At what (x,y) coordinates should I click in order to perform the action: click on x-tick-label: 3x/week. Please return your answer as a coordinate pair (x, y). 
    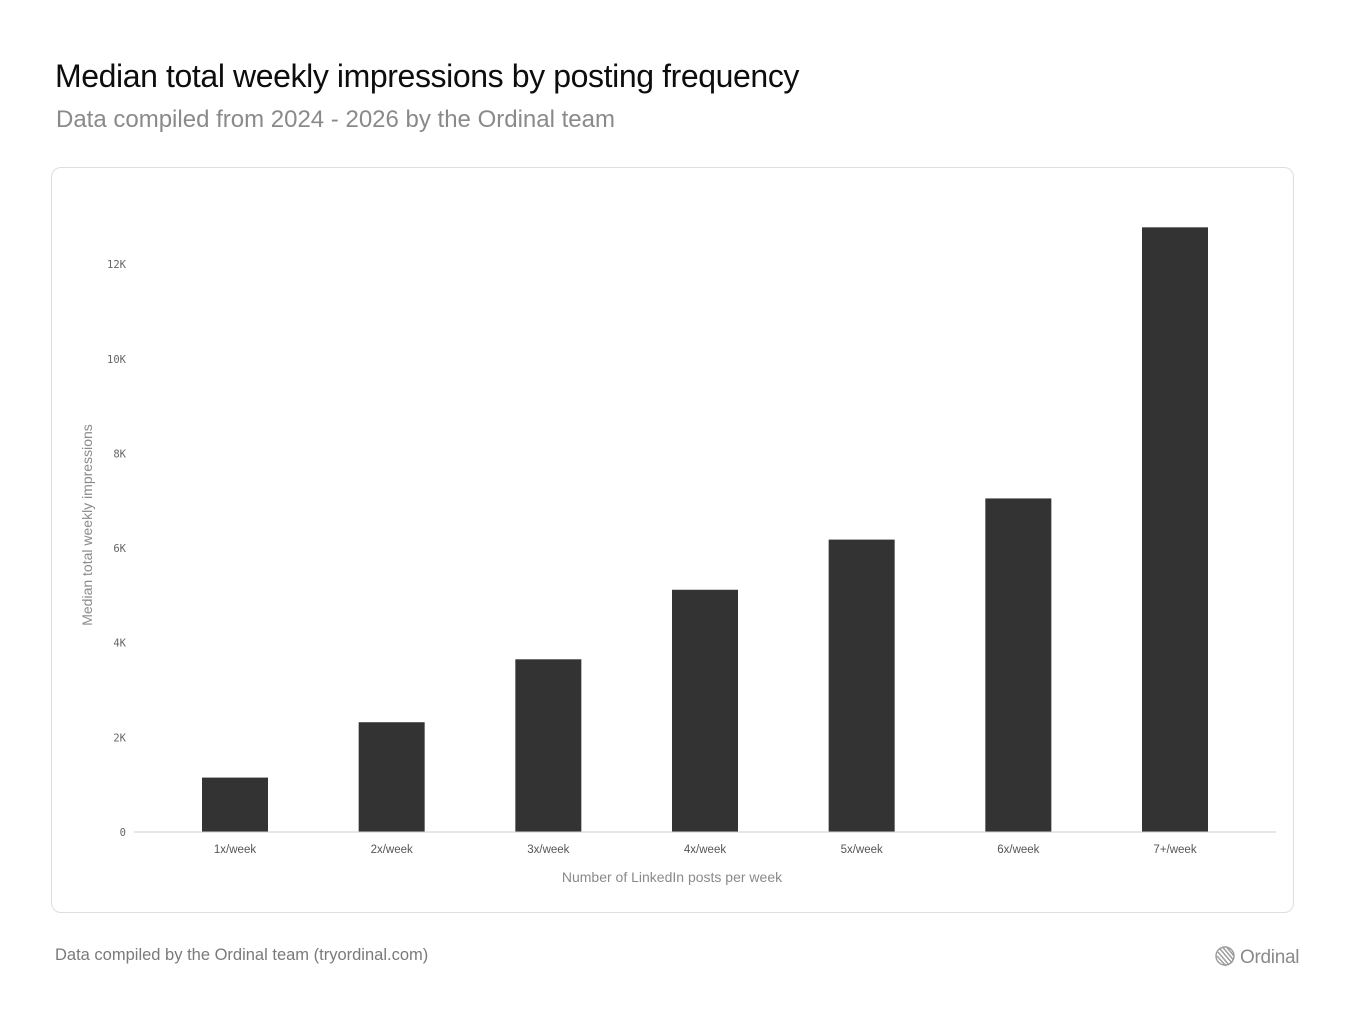
    Looking at the image, I should click on (548, 850).